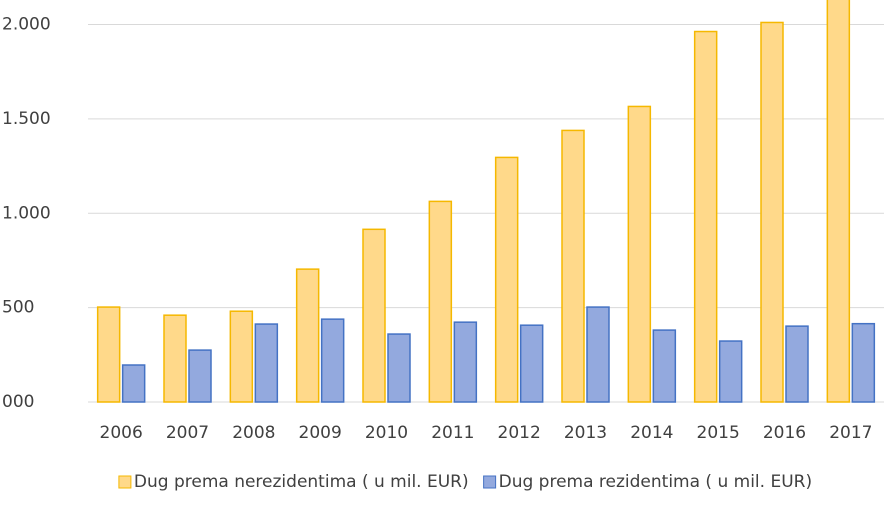 This screenshot has width=892, height=520. I want to click on x-tick-label: 2013, so click(585, 433).